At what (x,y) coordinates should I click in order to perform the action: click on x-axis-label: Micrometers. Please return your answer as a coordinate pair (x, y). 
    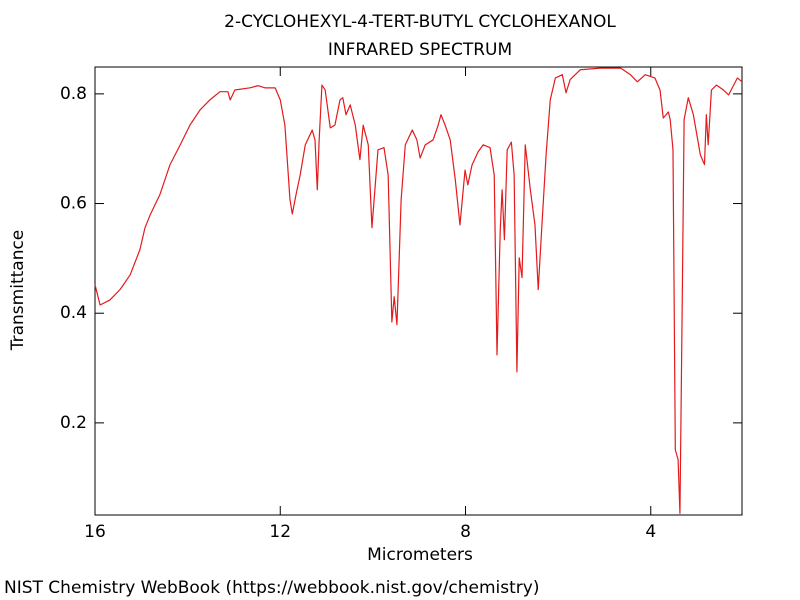
    Looking at the image, I should click on (420, 555).